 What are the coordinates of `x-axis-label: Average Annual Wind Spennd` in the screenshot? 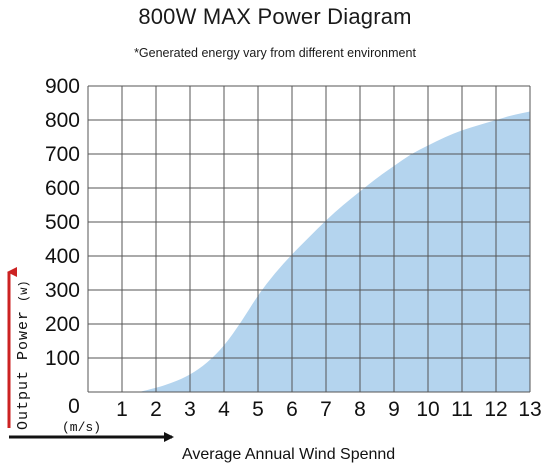 It's located at (288, 454).